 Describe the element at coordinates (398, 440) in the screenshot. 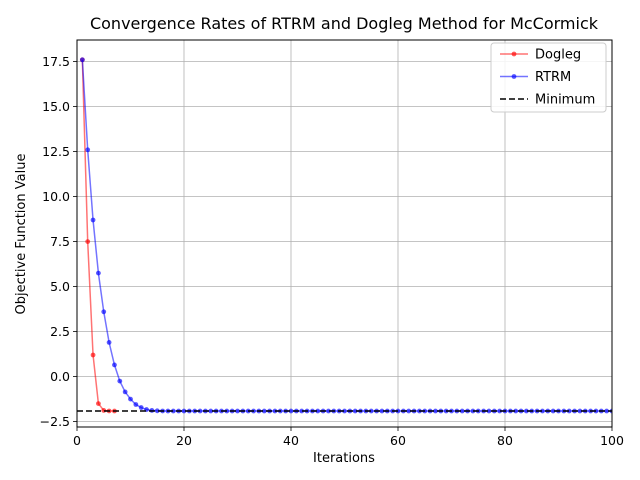

I see `x-tick-label: 60` at that location.